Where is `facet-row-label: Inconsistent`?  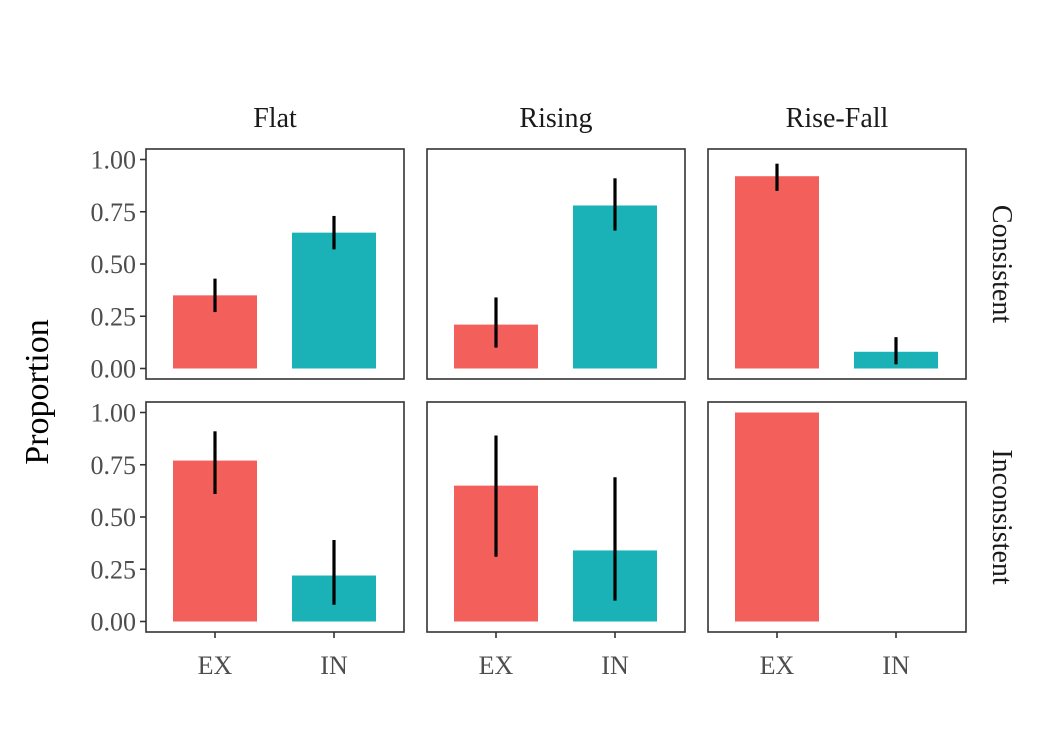
facet-row-label: Inconsistent is located at coordinates (1001, 517).